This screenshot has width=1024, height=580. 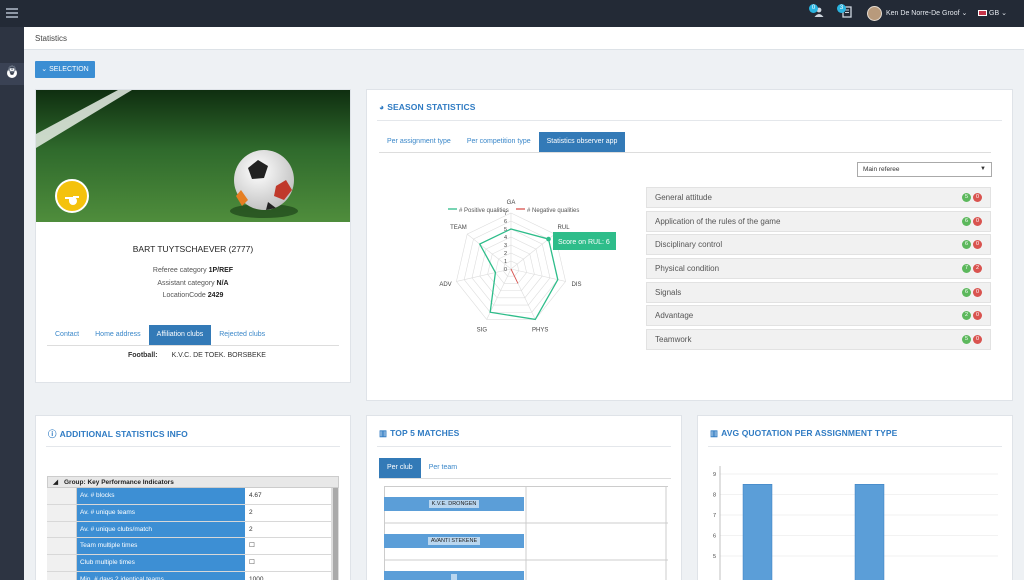 I want to click on quality-row: Signals 6 0, so click(x=818, y=292).